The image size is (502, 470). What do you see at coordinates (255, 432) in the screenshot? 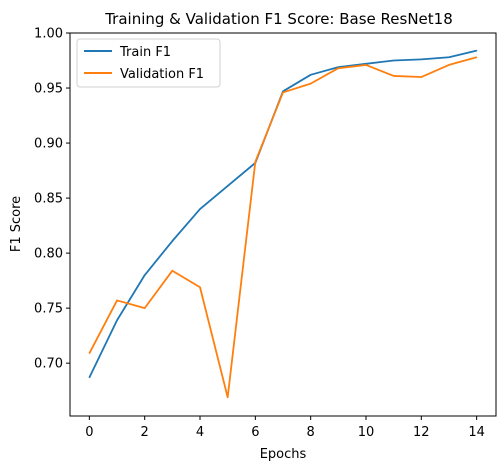
I see `x-tick-label: 6` at bounding box center [255, 432].